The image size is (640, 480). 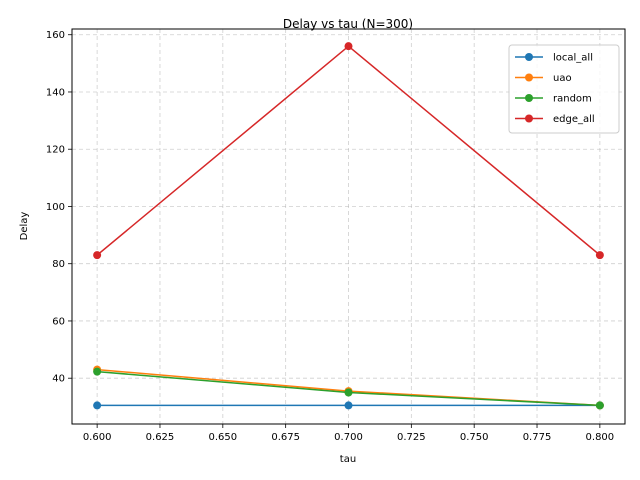 What do you see at coordinates (411, 437) in the screenshot?
I see `x-tick-label: 0.725` at bounding box center [411, 437].